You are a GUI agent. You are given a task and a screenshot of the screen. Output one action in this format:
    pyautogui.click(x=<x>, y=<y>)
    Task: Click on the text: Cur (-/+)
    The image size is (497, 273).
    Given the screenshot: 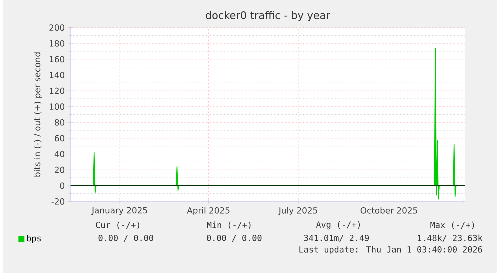 What is the action you would take?
    pyautogui.click(x=118, y=226)
    